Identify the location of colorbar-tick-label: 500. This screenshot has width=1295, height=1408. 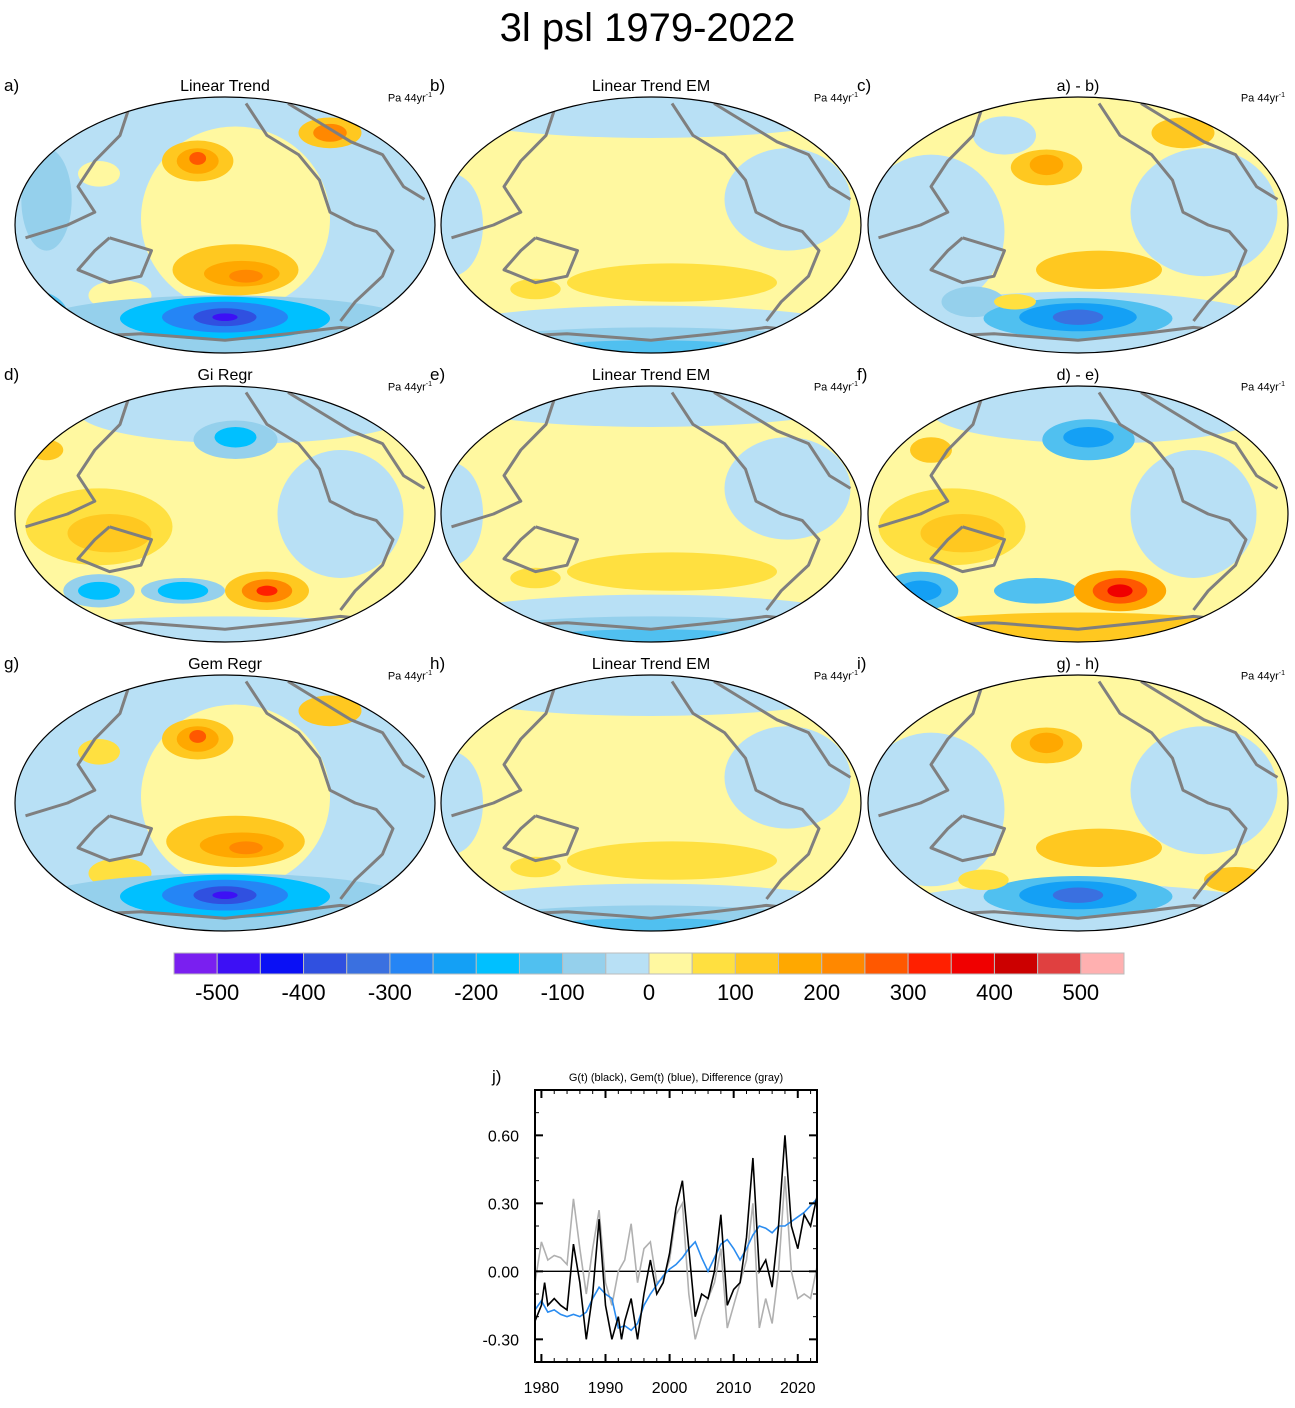
(1080, 992).